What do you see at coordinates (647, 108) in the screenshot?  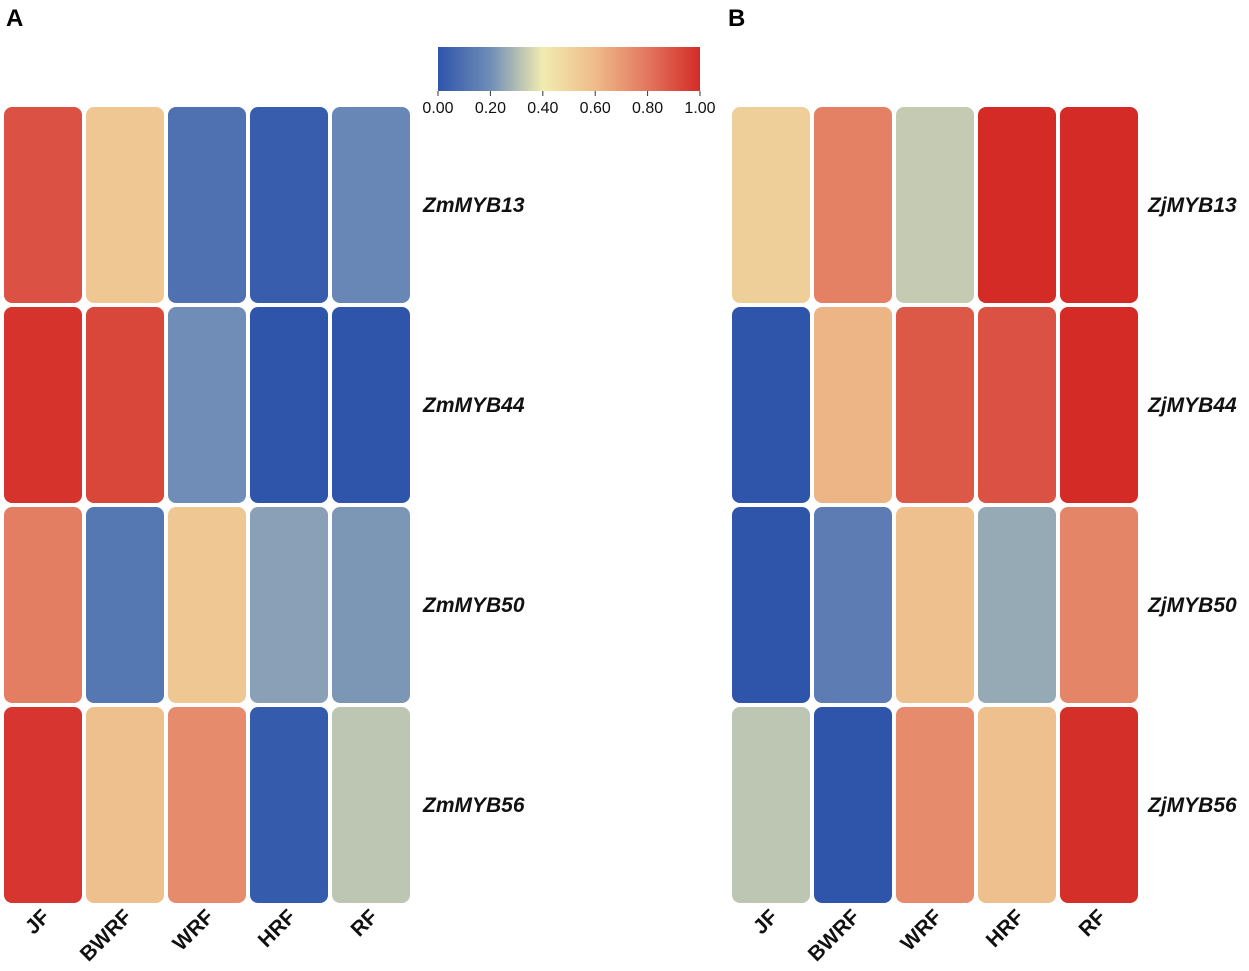 I see `colorbar-tick-label: 0.80` at bounding box center [647, 108].